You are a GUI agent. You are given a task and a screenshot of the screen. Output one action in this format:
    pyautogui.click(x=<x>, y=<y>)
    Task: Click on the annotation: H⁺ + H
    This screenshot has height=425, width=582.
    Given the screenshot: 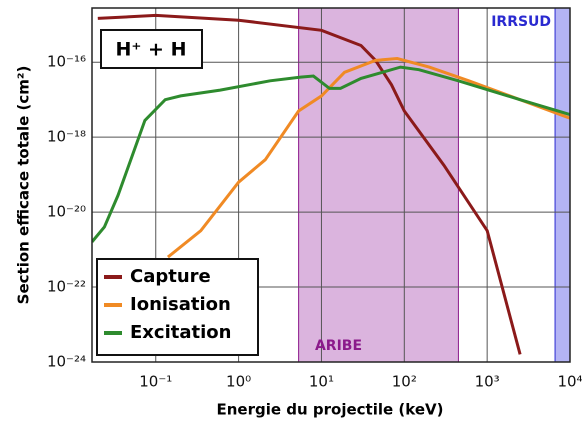 What is the action you would take?
    pyautogui.click(x=151, y=50)
    